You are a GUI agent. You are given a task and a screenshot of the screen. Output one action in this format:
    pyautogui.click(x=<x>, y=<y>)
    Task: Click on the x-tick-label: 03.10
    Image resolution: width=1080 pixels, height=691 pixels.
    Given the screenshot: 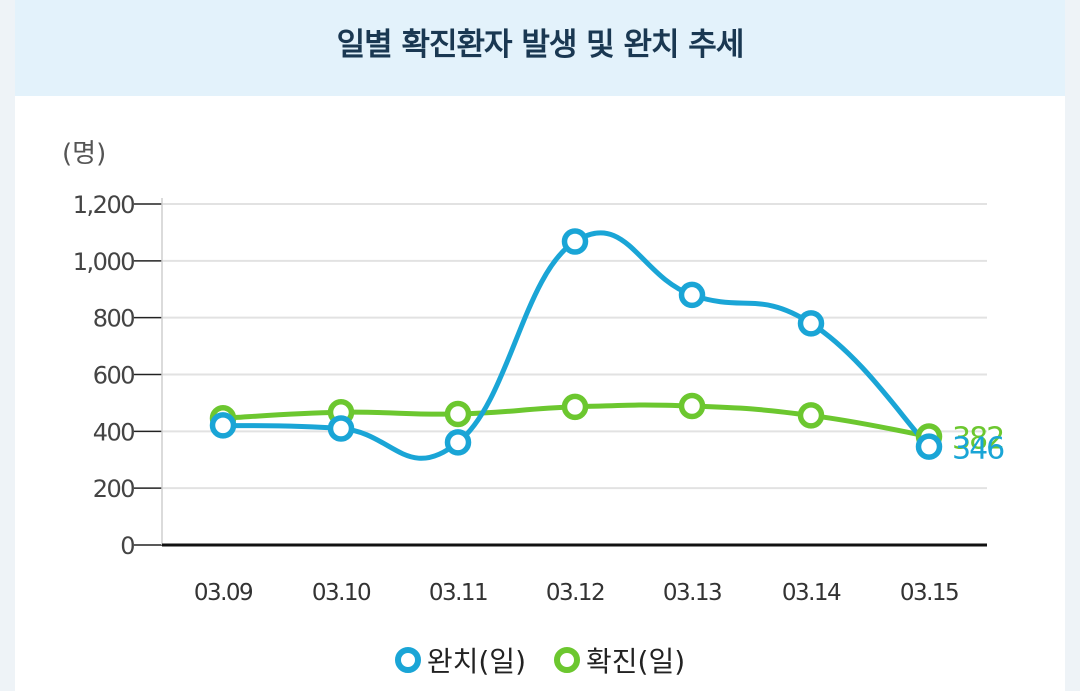 What is the action you would take?
    pyautogui.click(x=341, y=593)
    